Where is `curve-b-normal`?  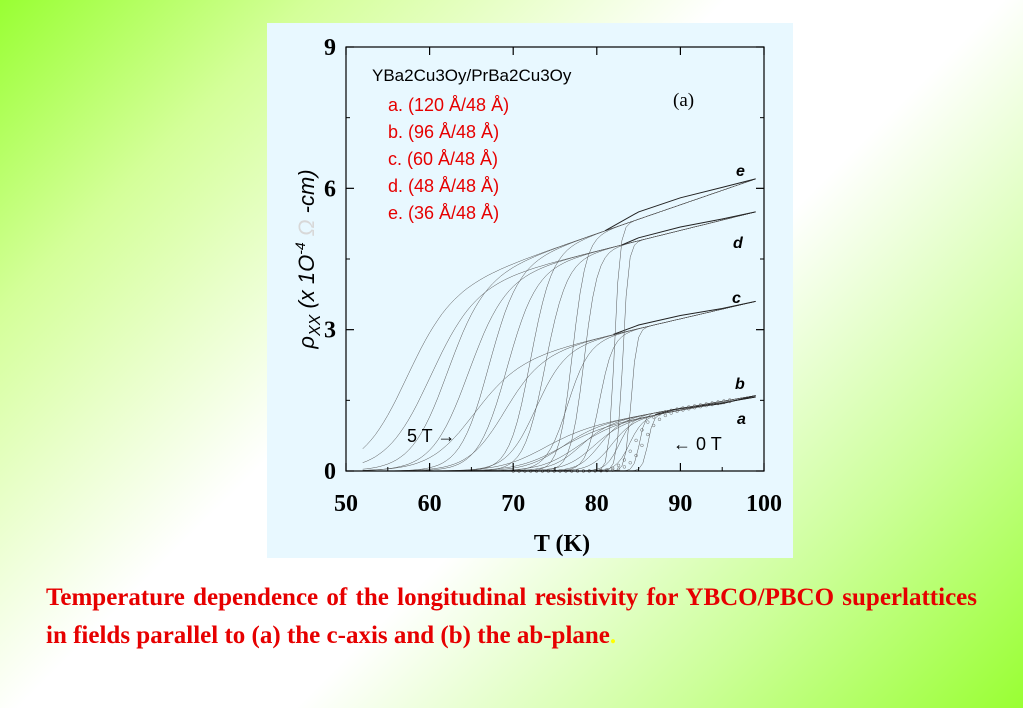 curve-b-normal is located at coordinates (713, 403).